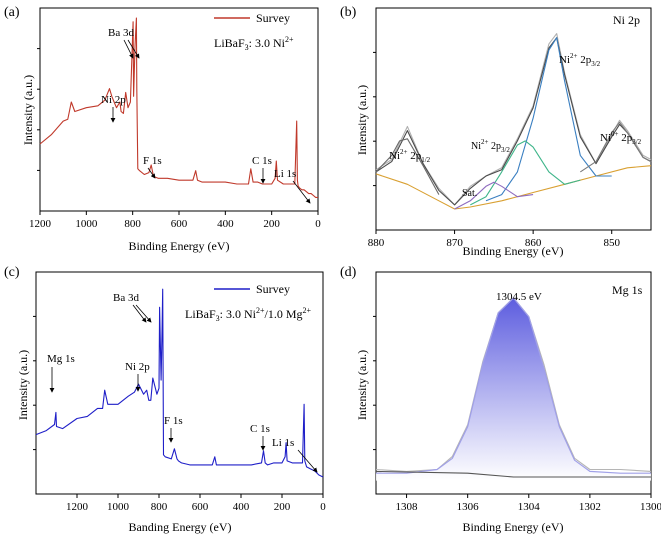  I want to click on x-tick-label-a-2: 800, so click(132, 224).